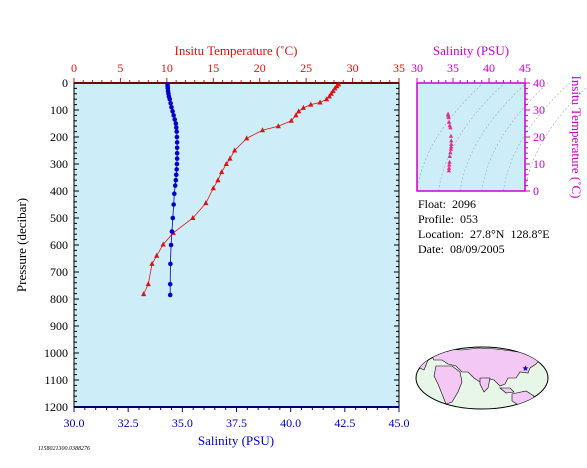  I want to click on pressure-tick-label: 600, so click(59, 245).